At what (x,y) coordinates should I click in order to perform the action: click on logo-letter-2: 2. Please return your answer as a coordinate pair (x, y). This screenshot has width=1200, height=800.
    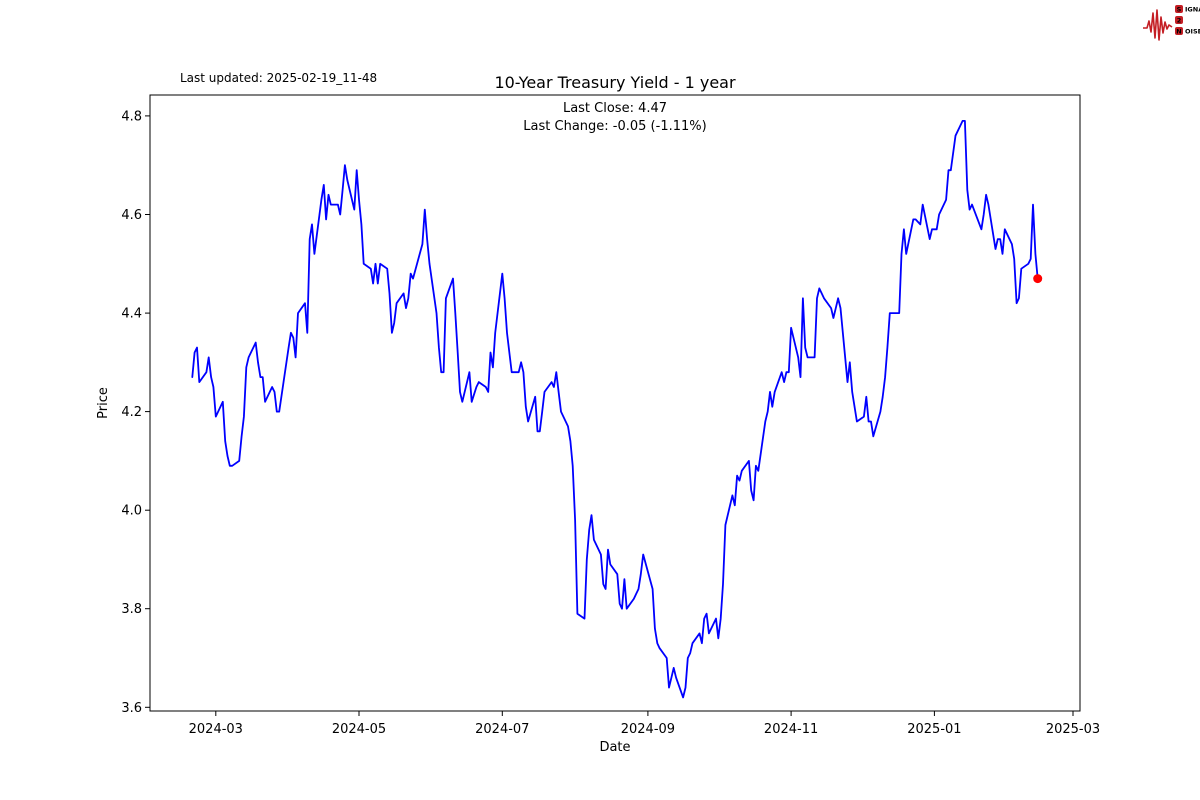
    Looking at the image, I should click on (1179, 21).